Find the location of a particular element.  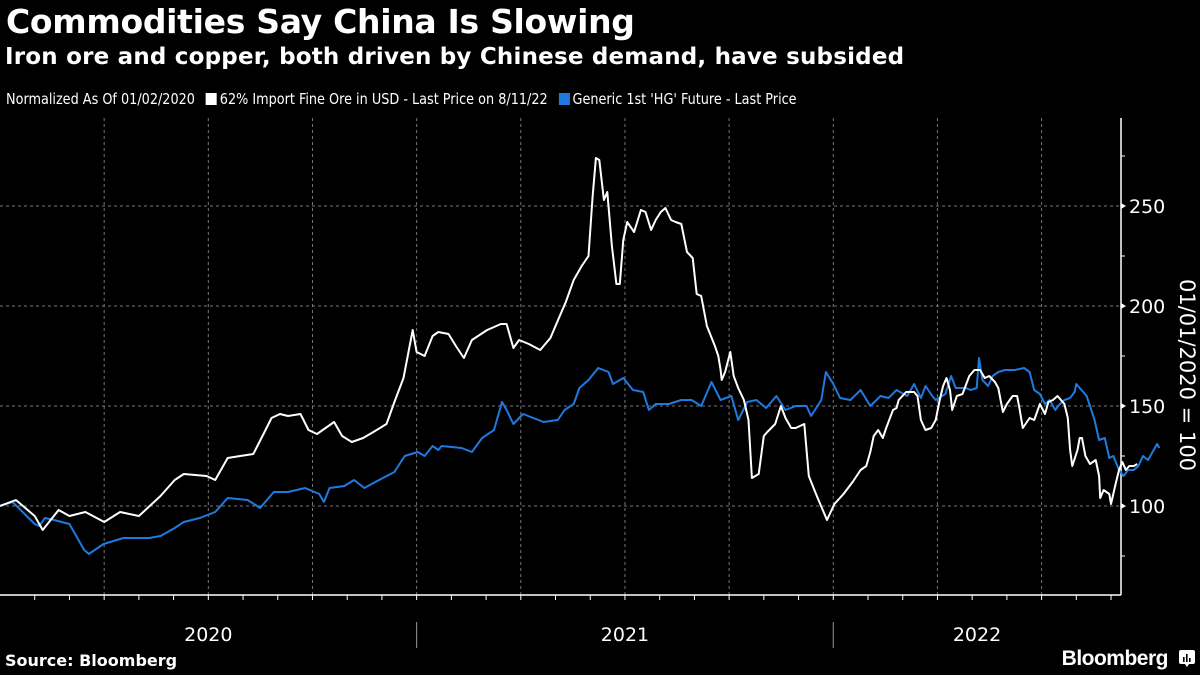

legend-swatch-copper is located at coordinates (564, 99).